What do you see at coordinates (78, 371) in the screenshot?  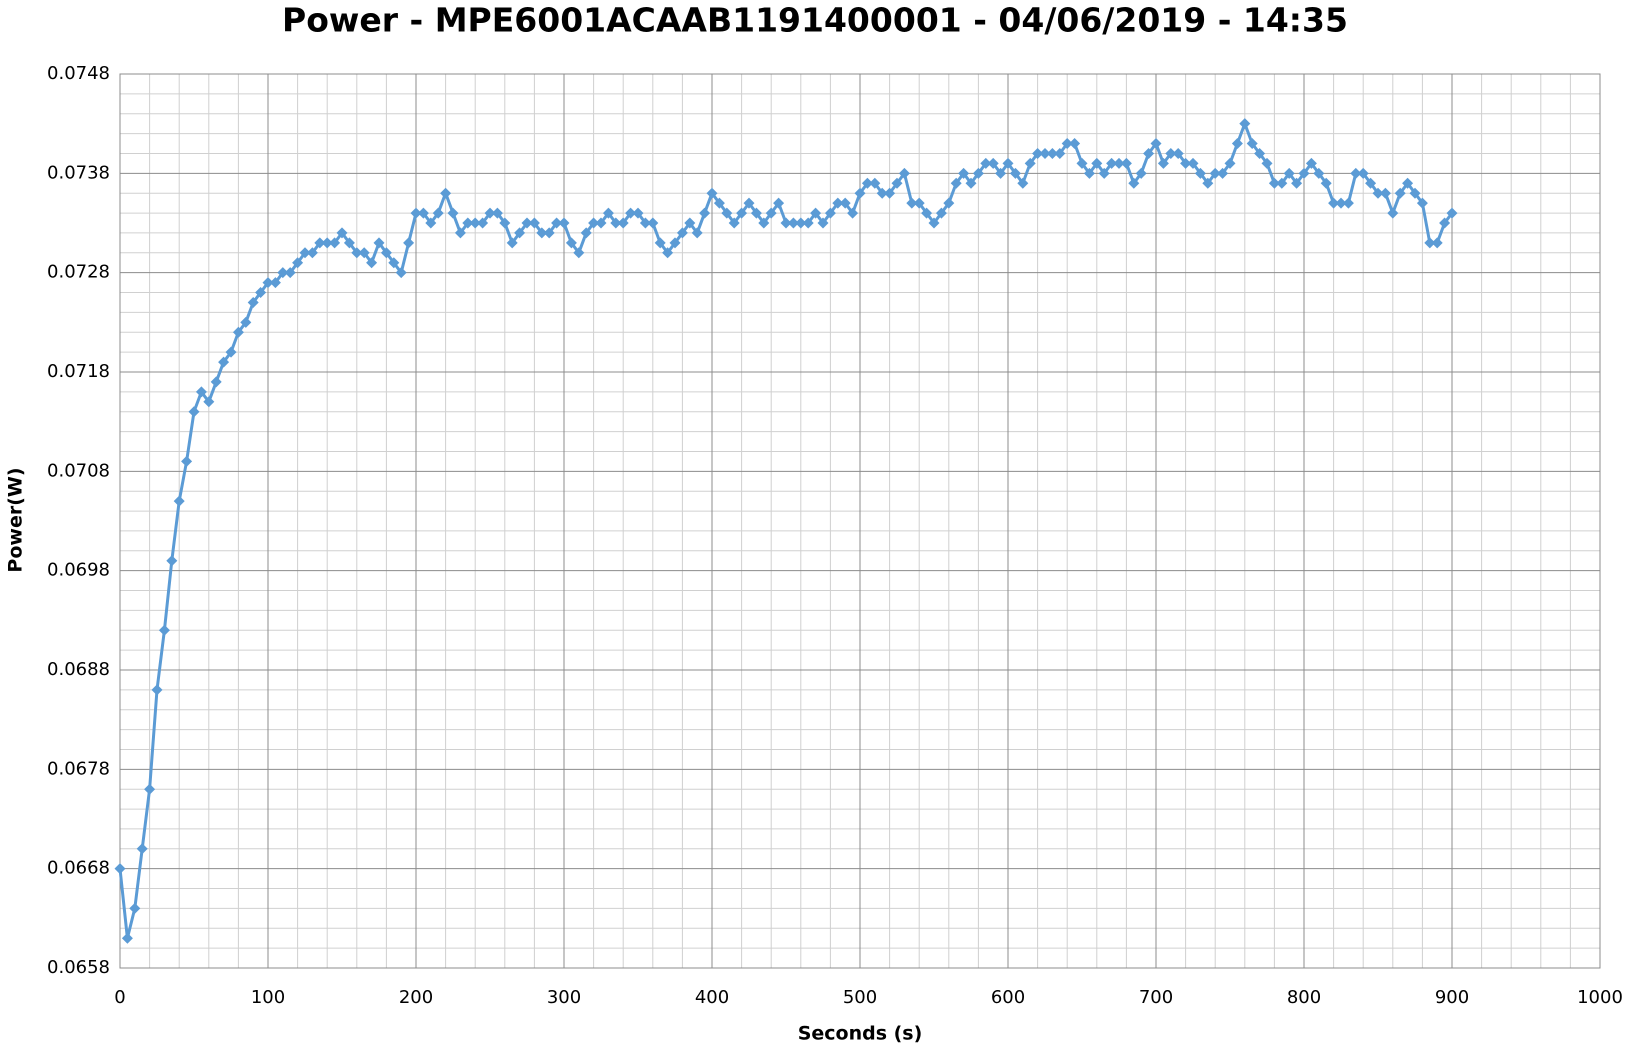 I see `y-tick-label: 0.0718` at bounding box center [78, 371].